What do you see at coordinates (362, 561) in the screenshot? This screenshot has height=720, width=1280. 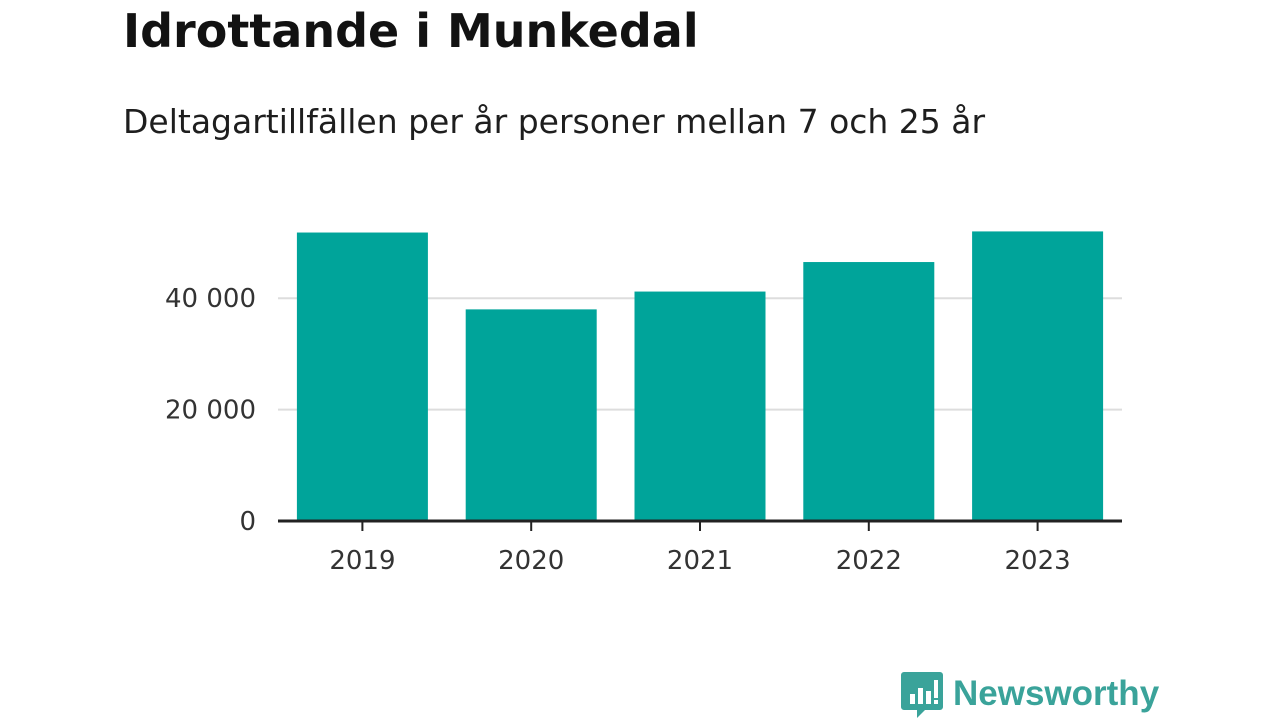 I see `x-tick-label: 2019` at bounding box center [362, 561].